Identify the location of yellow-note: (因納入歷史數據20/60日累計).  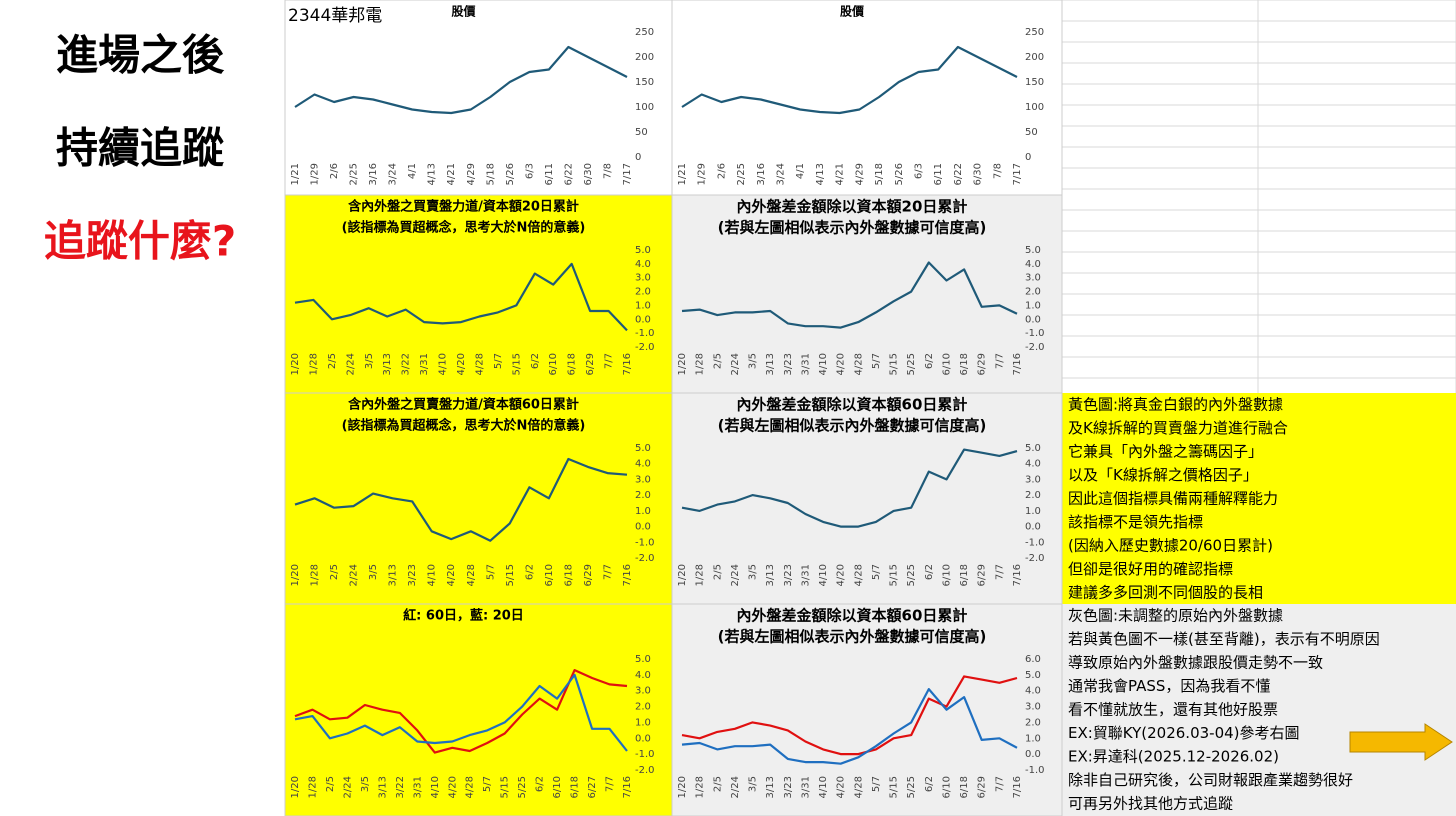
(1170, 546).